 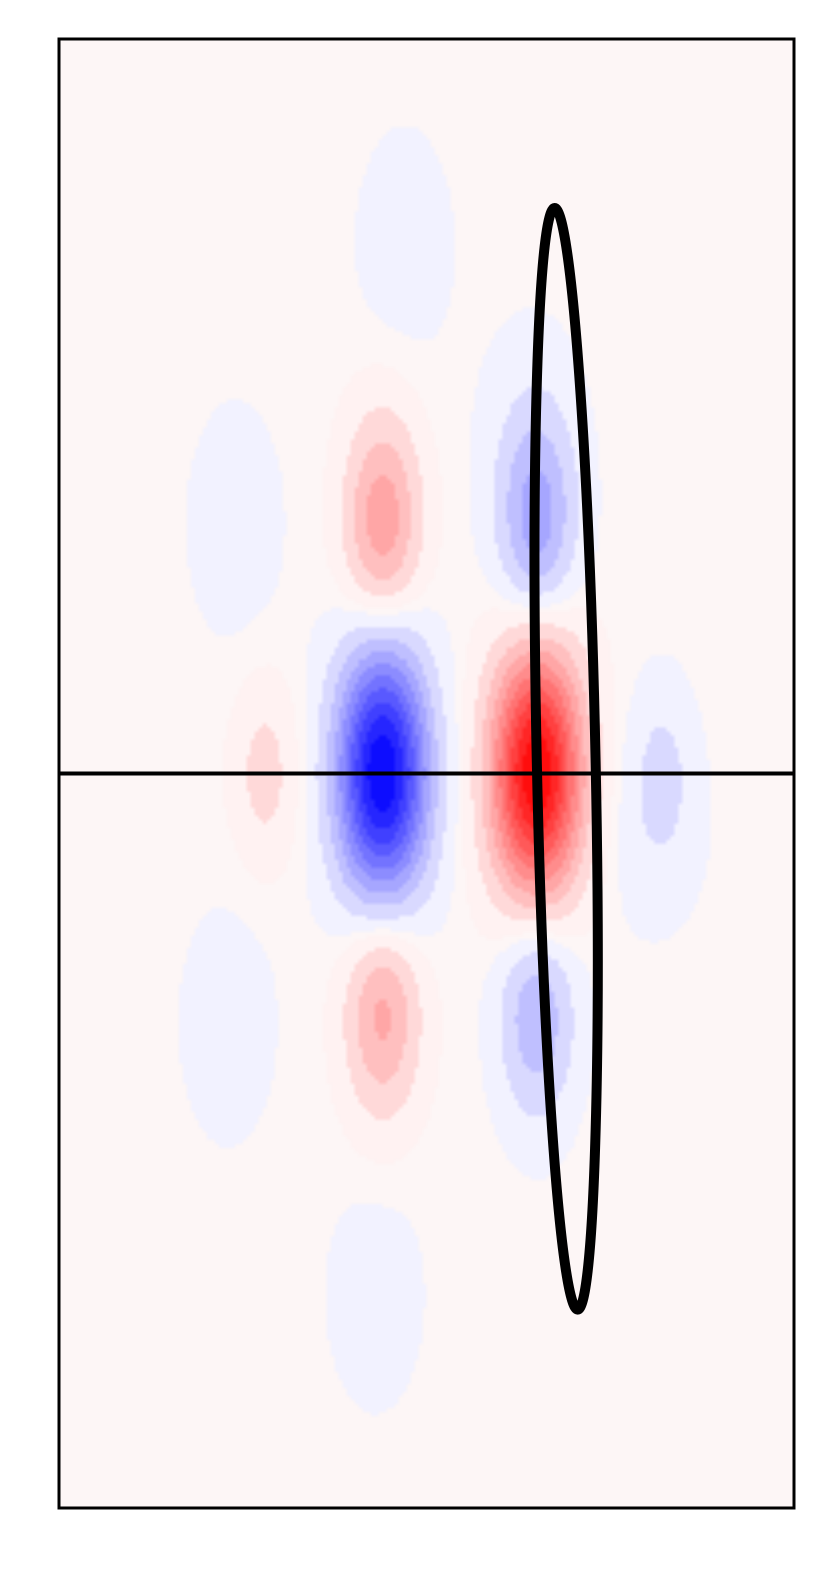 What do you see at coordinates (566, 759) in the screenshot?
I see `outline-ellipse` at bounding box center [566, 759].